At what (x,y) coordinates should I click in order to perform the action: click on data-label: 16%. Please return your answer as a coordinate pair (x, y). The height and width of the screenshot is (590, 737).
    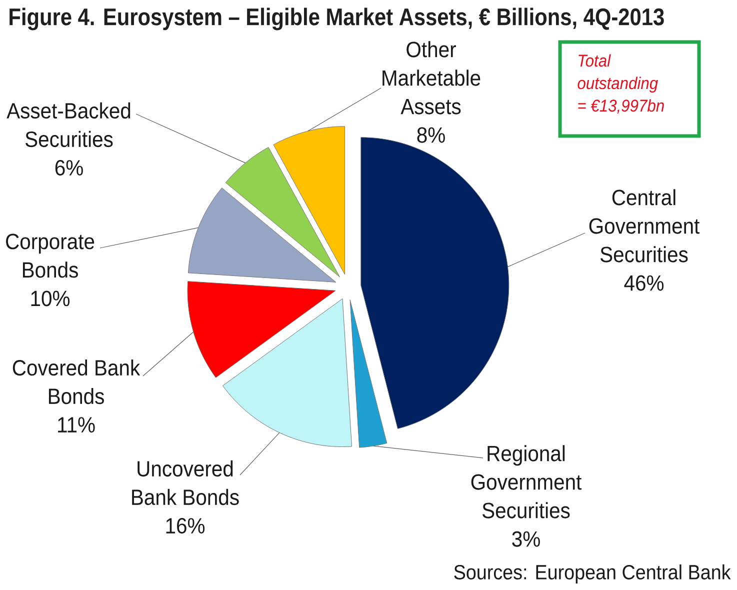
    Looking at the image, I should click on (185, 526).